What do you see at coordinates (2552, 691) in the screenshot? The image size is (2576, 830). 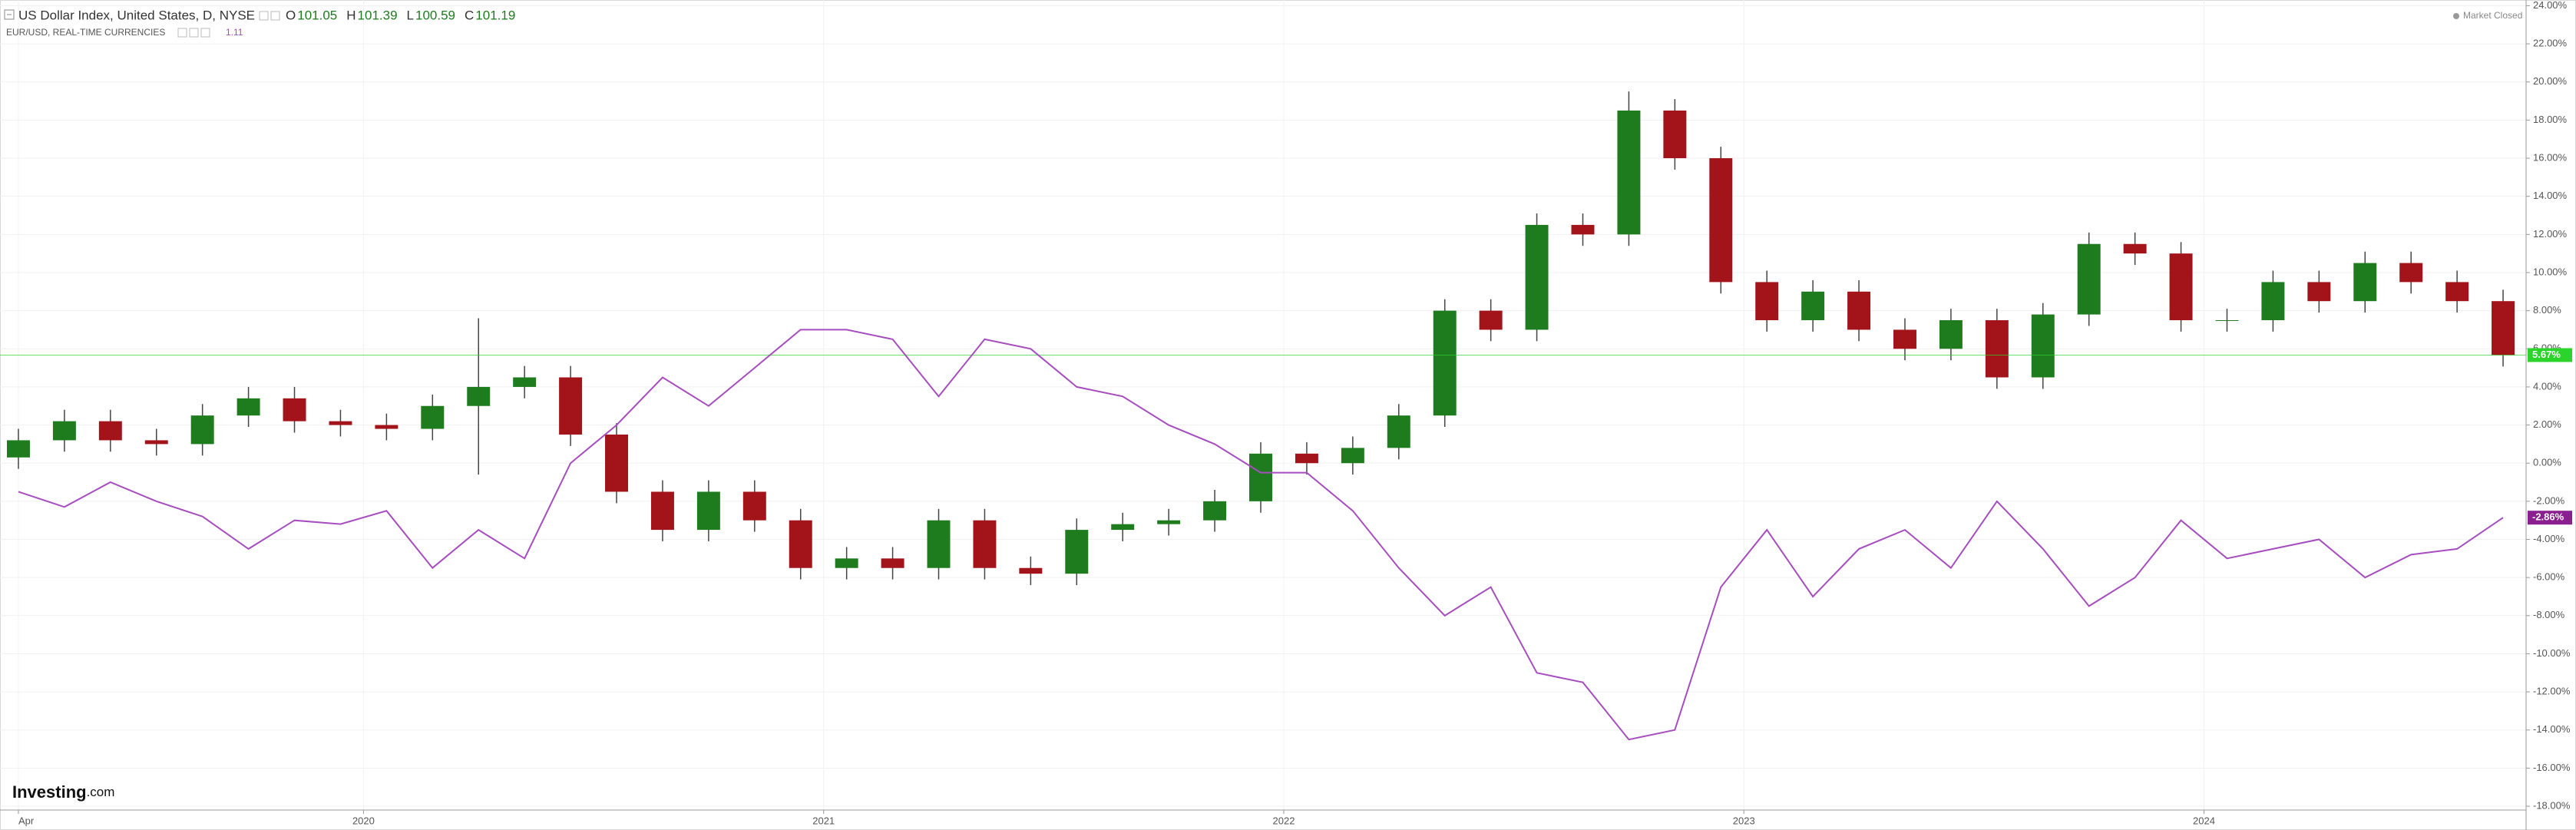 I see `y-tick-label: -12.00%` at bounding box center [2552, 691].